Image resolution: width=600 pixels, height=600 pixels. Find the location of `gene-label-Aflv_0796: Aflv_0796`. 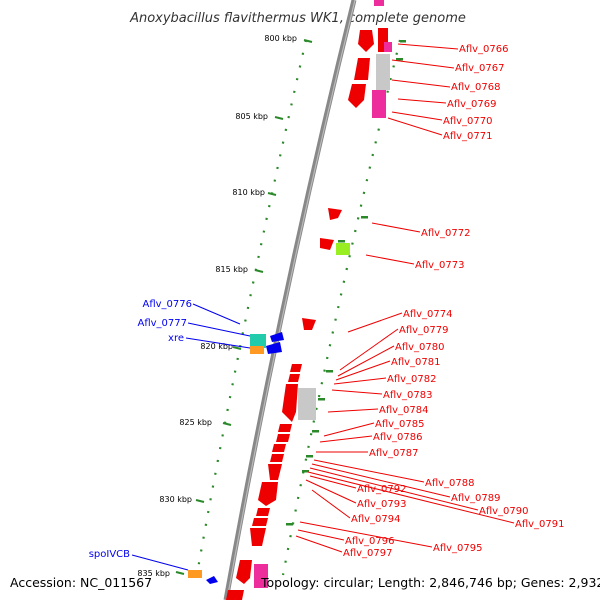

gene-label-Aflv_0796: Aflv_0796 is located at coordinates (370, 541).